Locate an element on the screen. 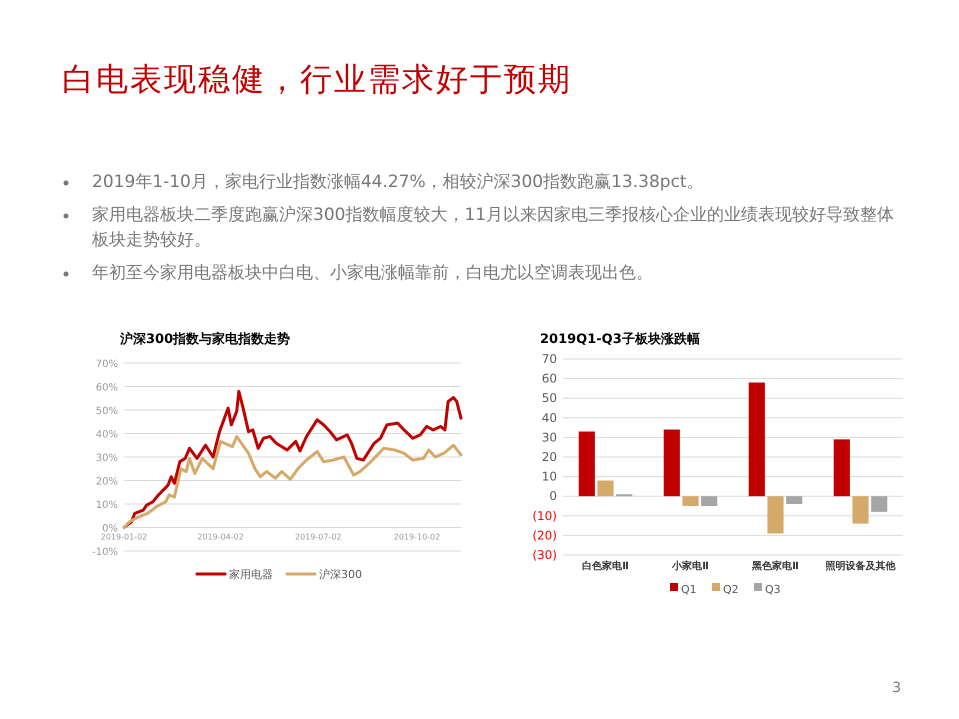  x-tick-label: 2019-04-02 is located at coordinates (220, 537).